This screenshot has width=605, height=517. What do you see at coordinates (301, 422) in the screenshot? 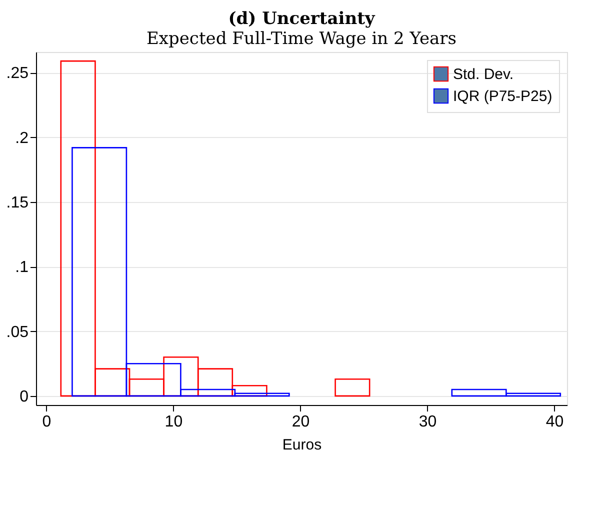
I see `x-tick-label: 20` at bounding box center [301, 422].